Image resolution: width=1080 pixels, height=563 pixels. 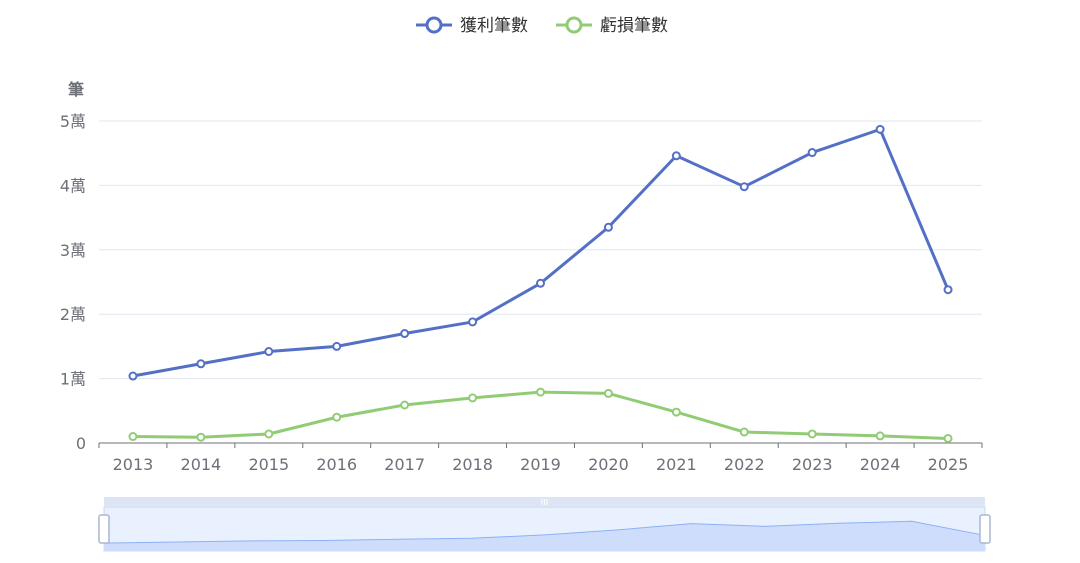 I want to click on zoom-handle-left, so click(x=104, y=529).